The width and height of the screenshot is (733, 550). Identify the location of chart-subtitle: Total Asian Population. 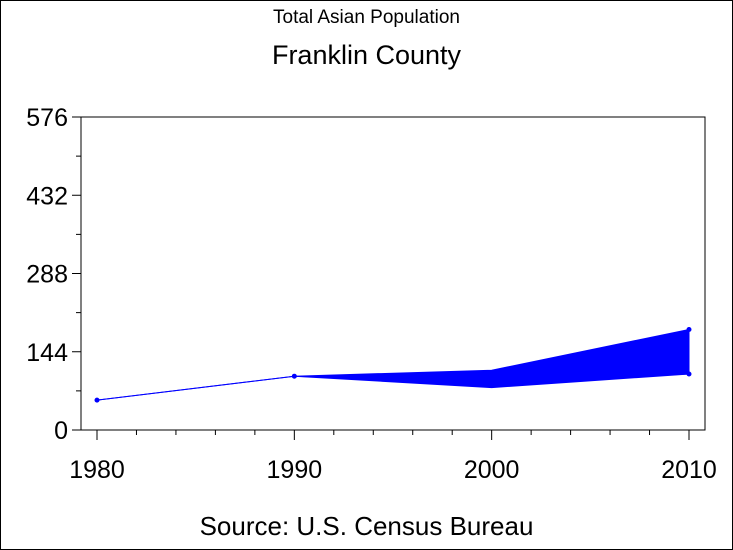
(366, 17).